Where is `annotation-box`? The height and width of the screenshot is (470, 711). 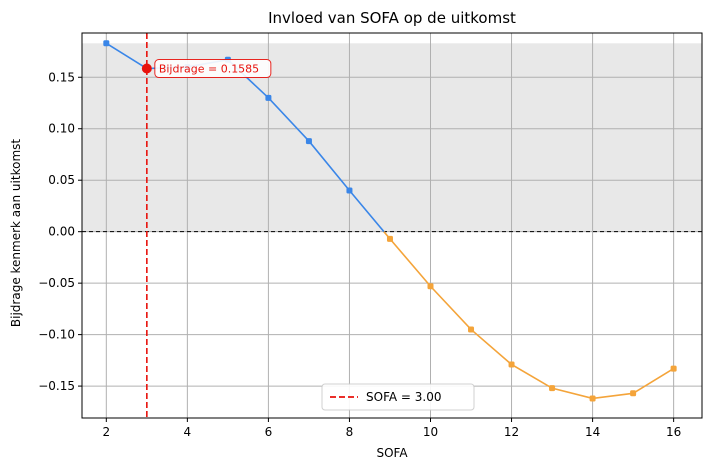 annotation-box is located at coordinates (213, 69).